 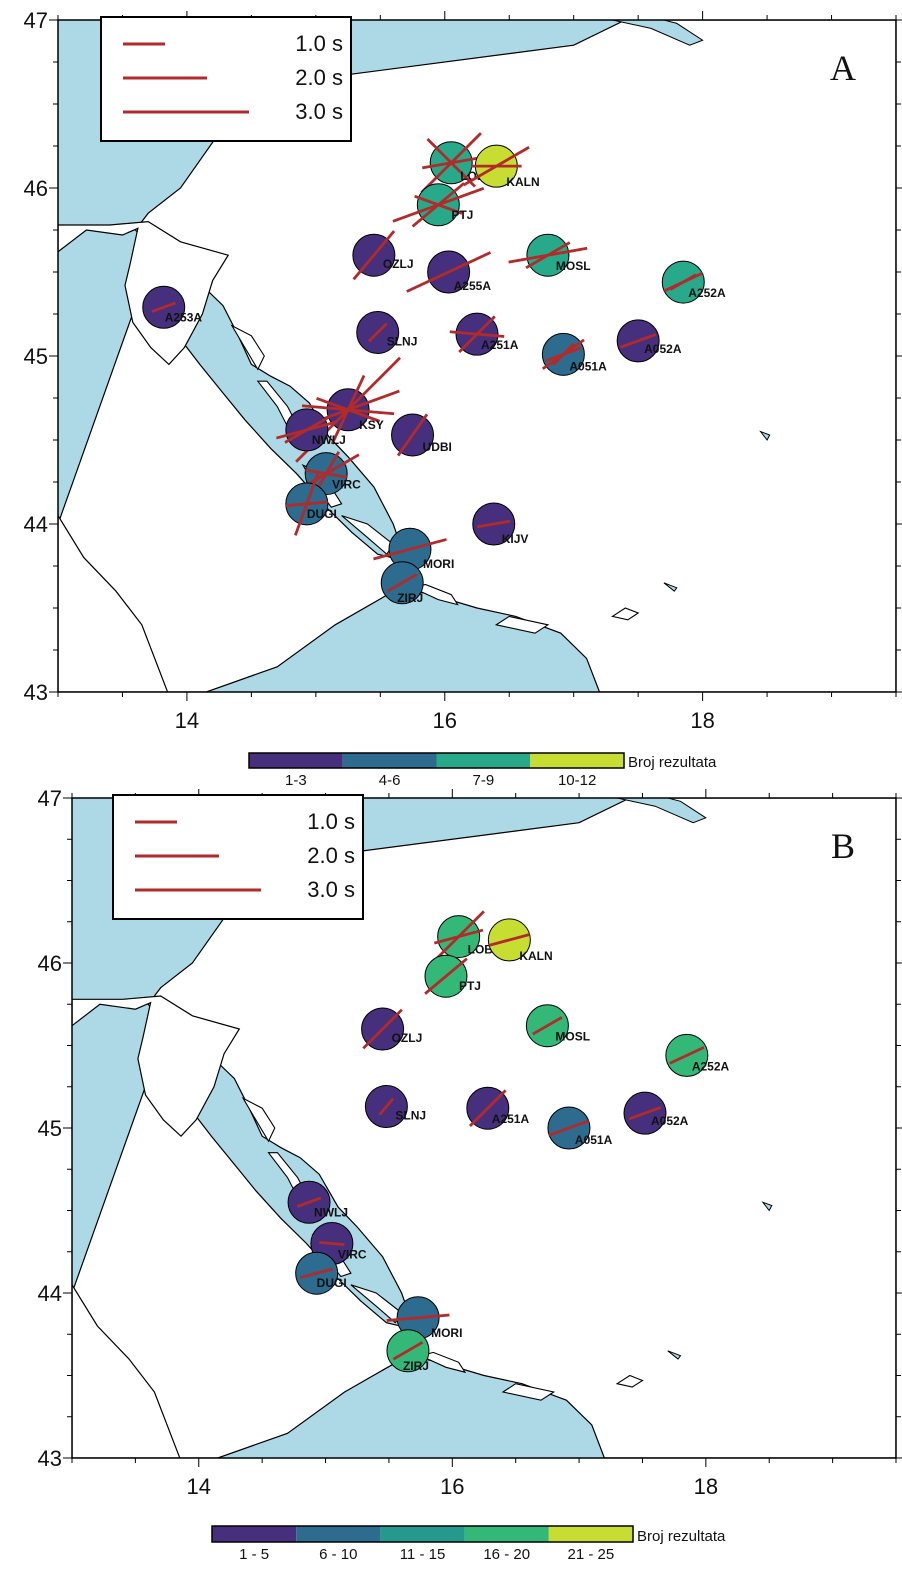 I want to click on y-tick-label: 45, so click(x=50, y=1128).